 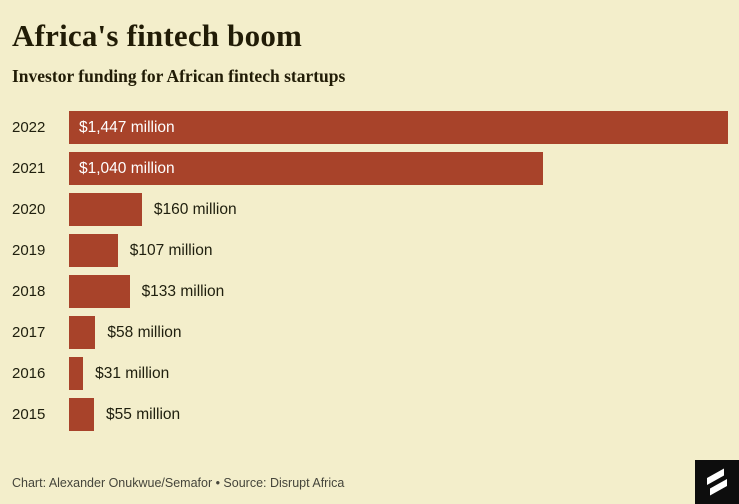 What do you see at coordinates (398, 332) in the screenshot?
I see `bar-track: $58 million` at bounding box center [398, 332].